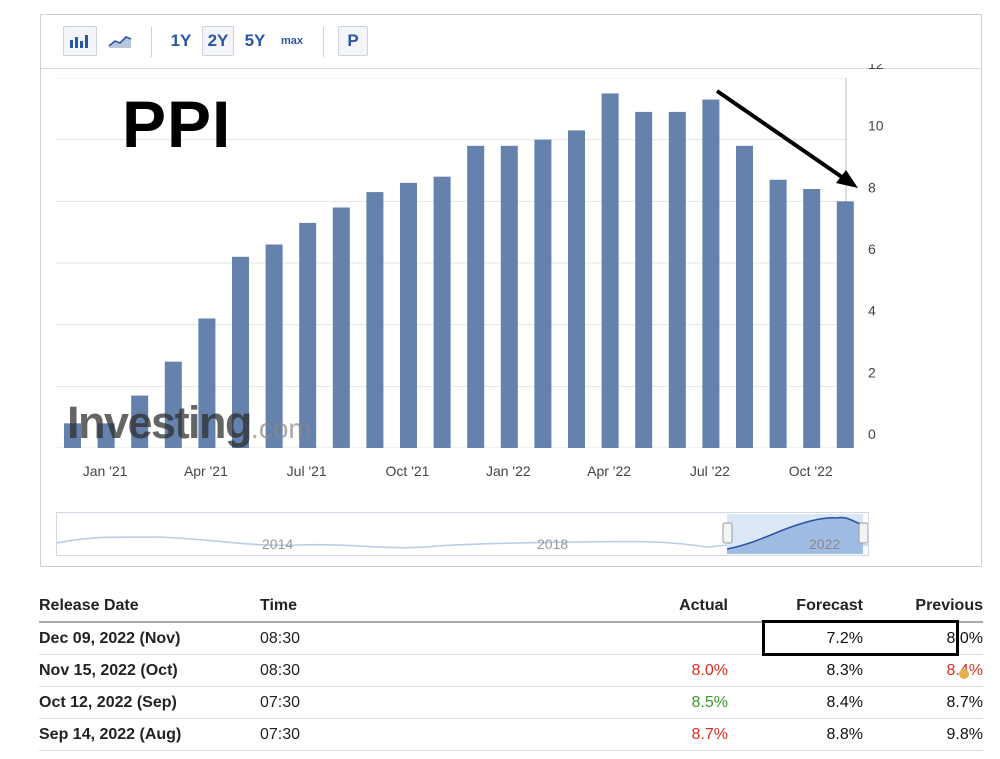  Describe the element at coordinates (277, 544) in the screenshot. I see `navigator-label: 2014` at that location.